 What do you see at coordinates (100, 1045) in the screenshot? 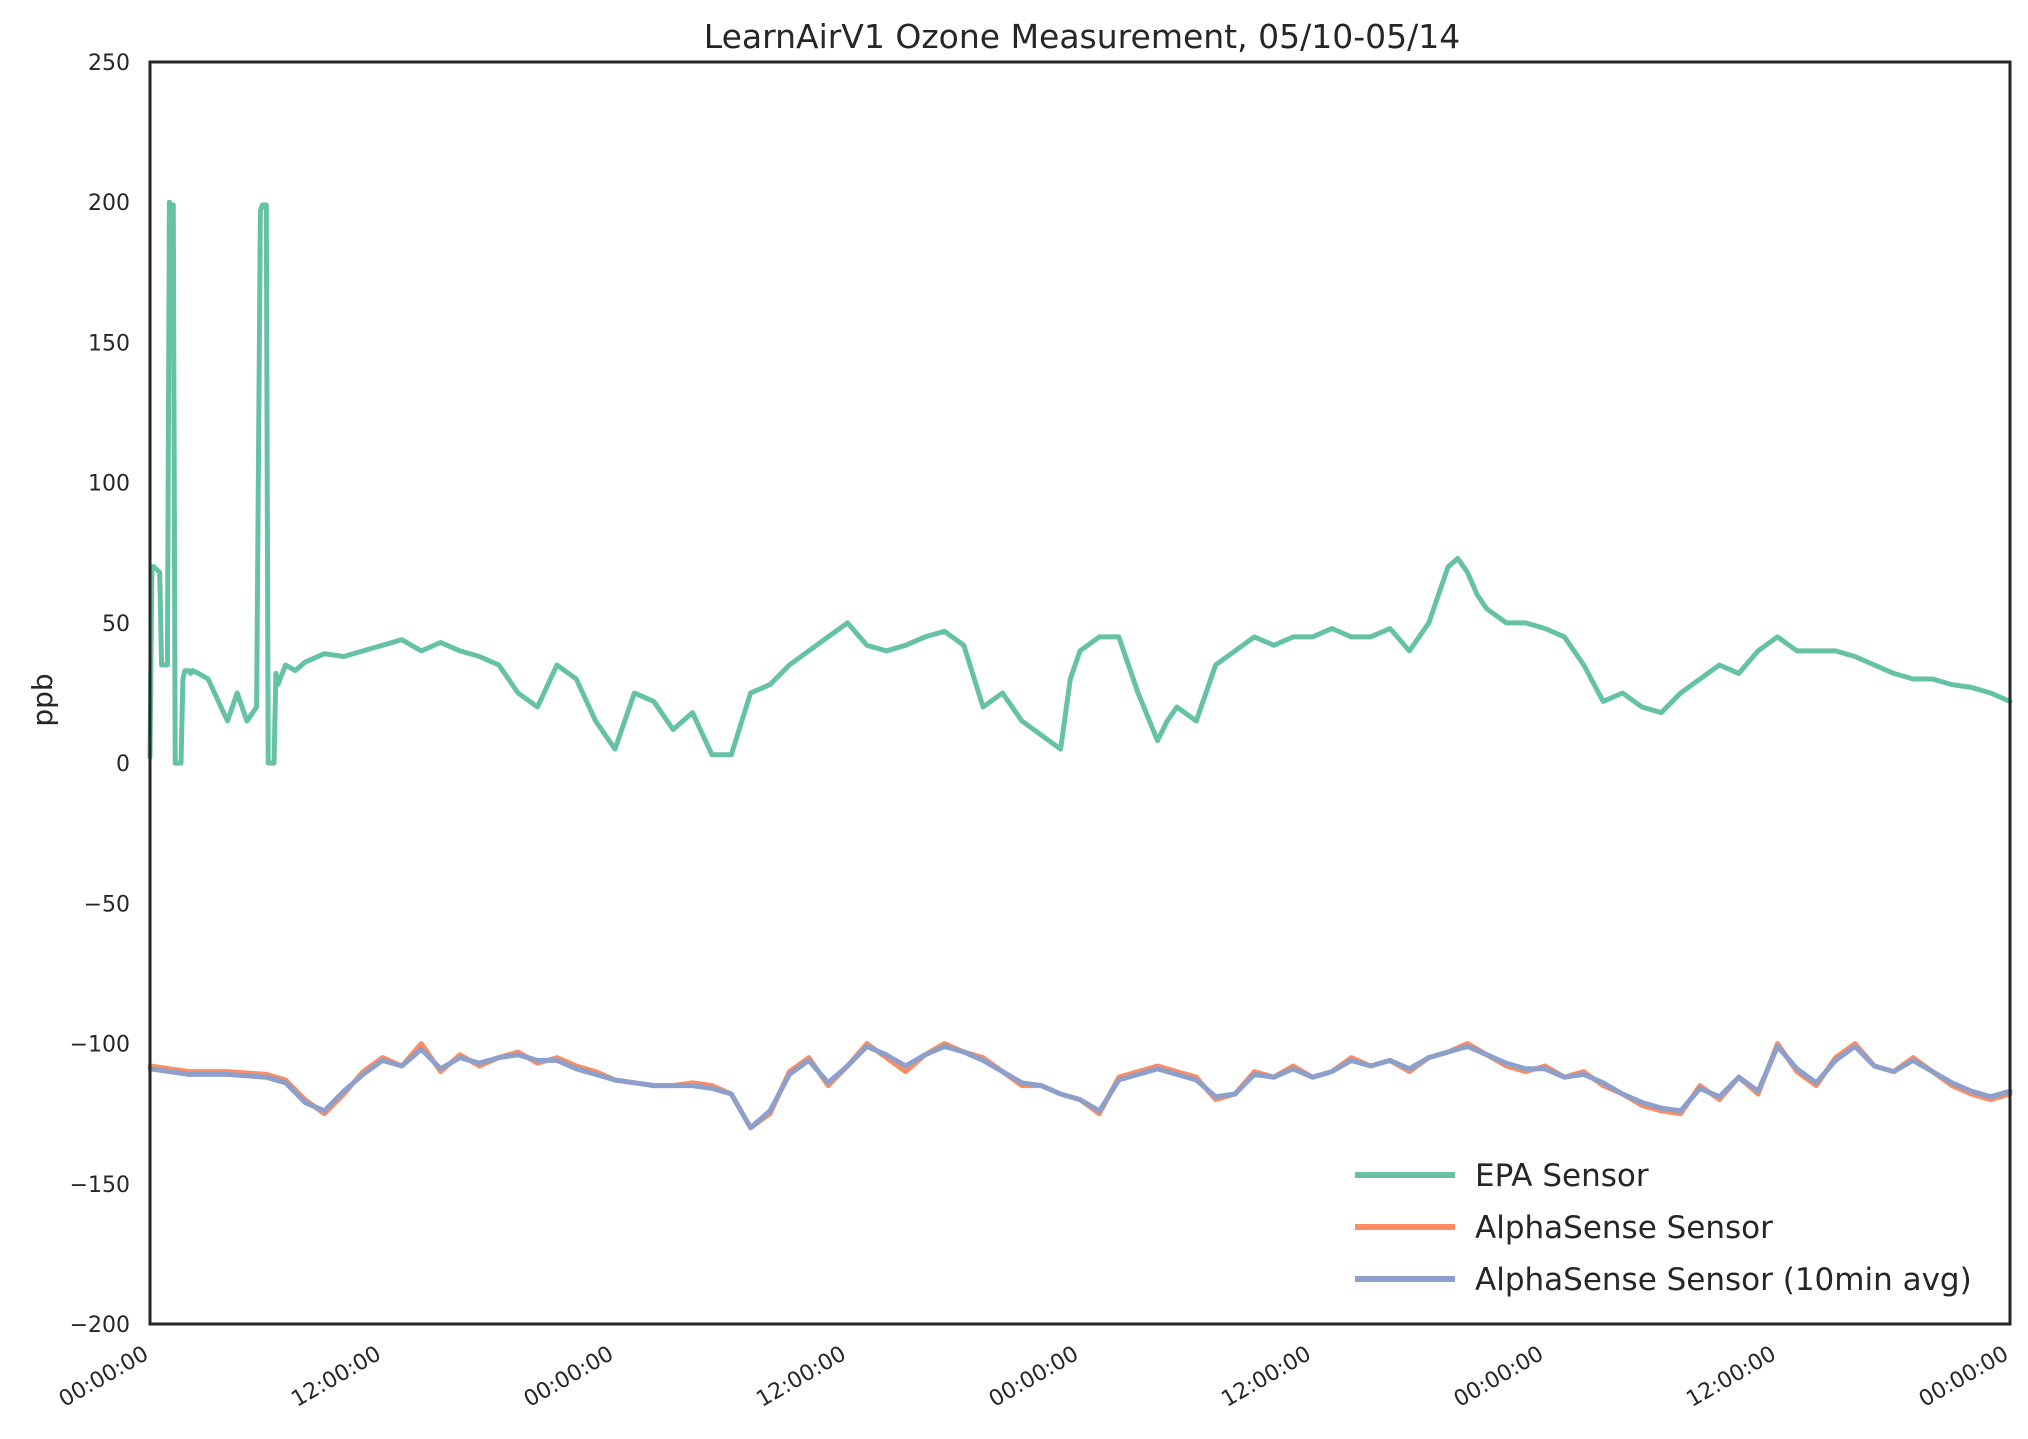
I see `y-tick-label: −100` at bounding box center [100, 1045].